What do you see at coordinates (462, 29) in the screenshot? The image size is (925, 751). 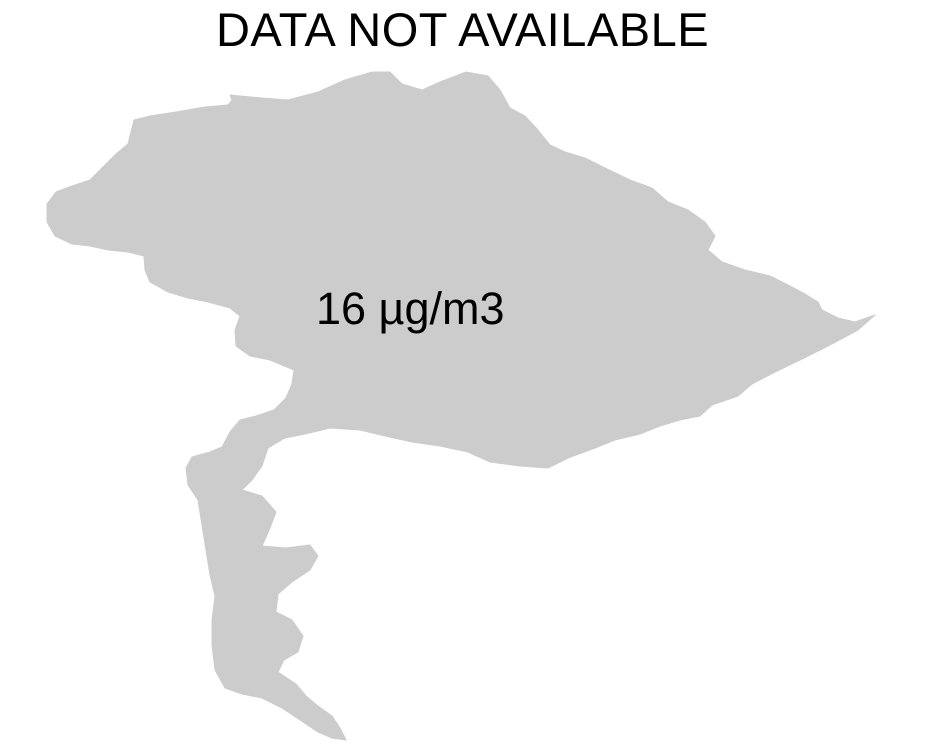 I see `map-title: DATA NOT AVAILABLE` at bounding box center [462, 29].